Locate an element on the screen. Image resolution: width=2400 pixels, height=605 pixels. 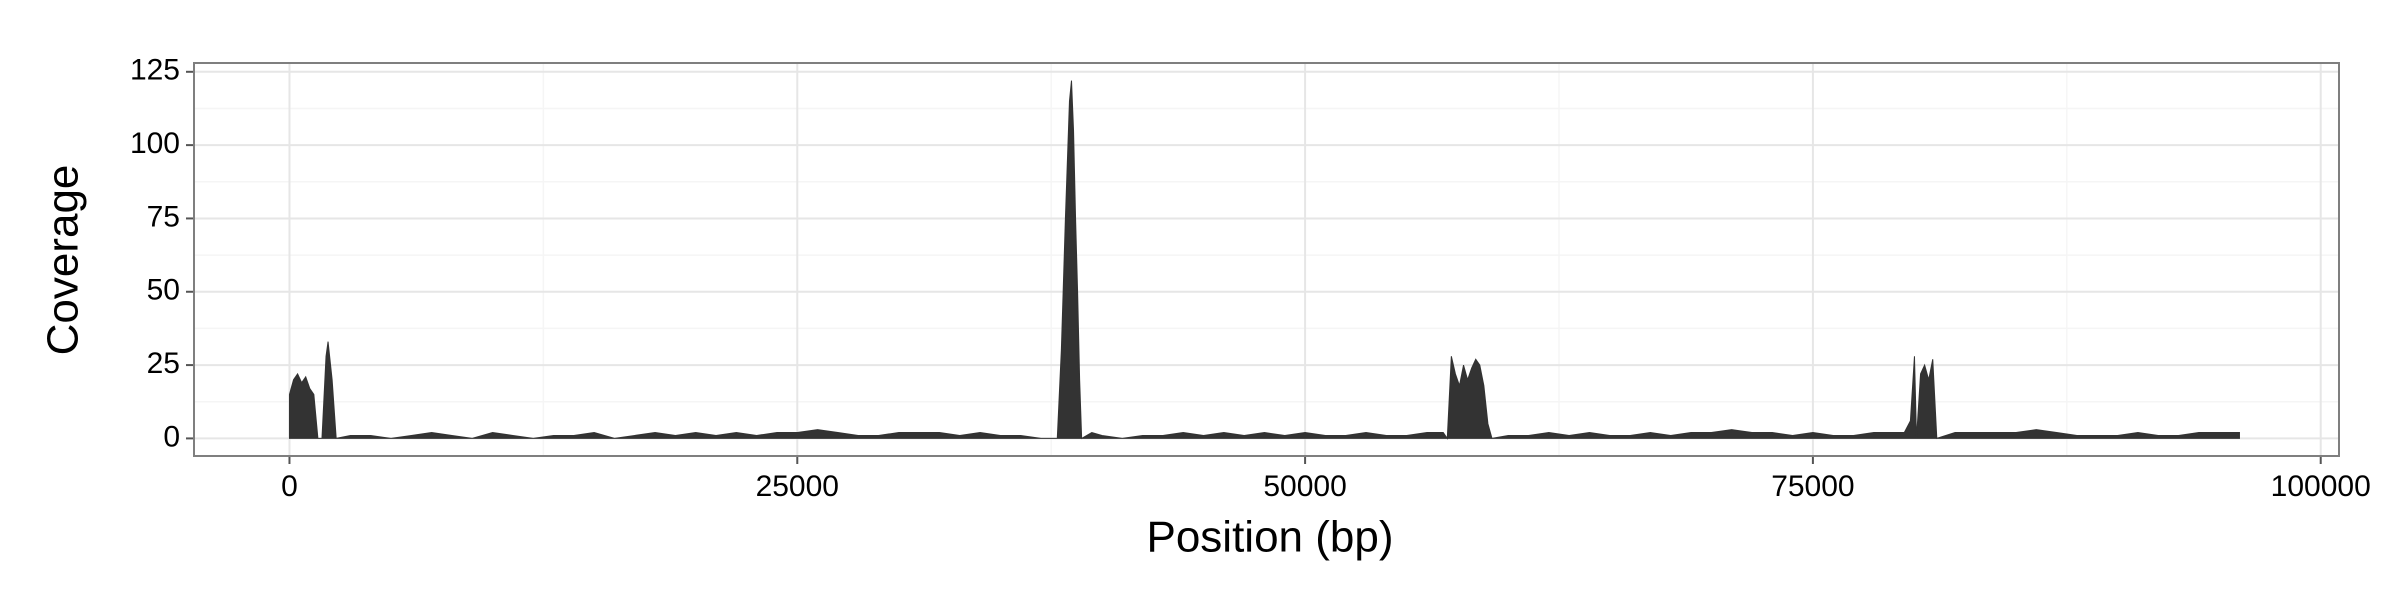
x-tick-label: 0 is located at coordinates (289, 486).